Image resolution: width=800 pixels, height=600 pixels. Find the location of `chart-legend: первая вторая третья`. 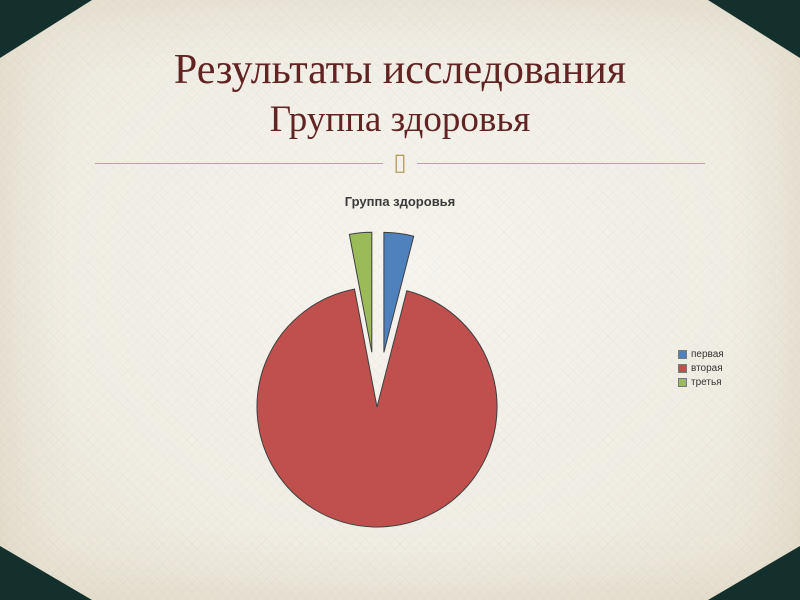

chart-legend: первая вторая третья is located at coordinates (701, 368).